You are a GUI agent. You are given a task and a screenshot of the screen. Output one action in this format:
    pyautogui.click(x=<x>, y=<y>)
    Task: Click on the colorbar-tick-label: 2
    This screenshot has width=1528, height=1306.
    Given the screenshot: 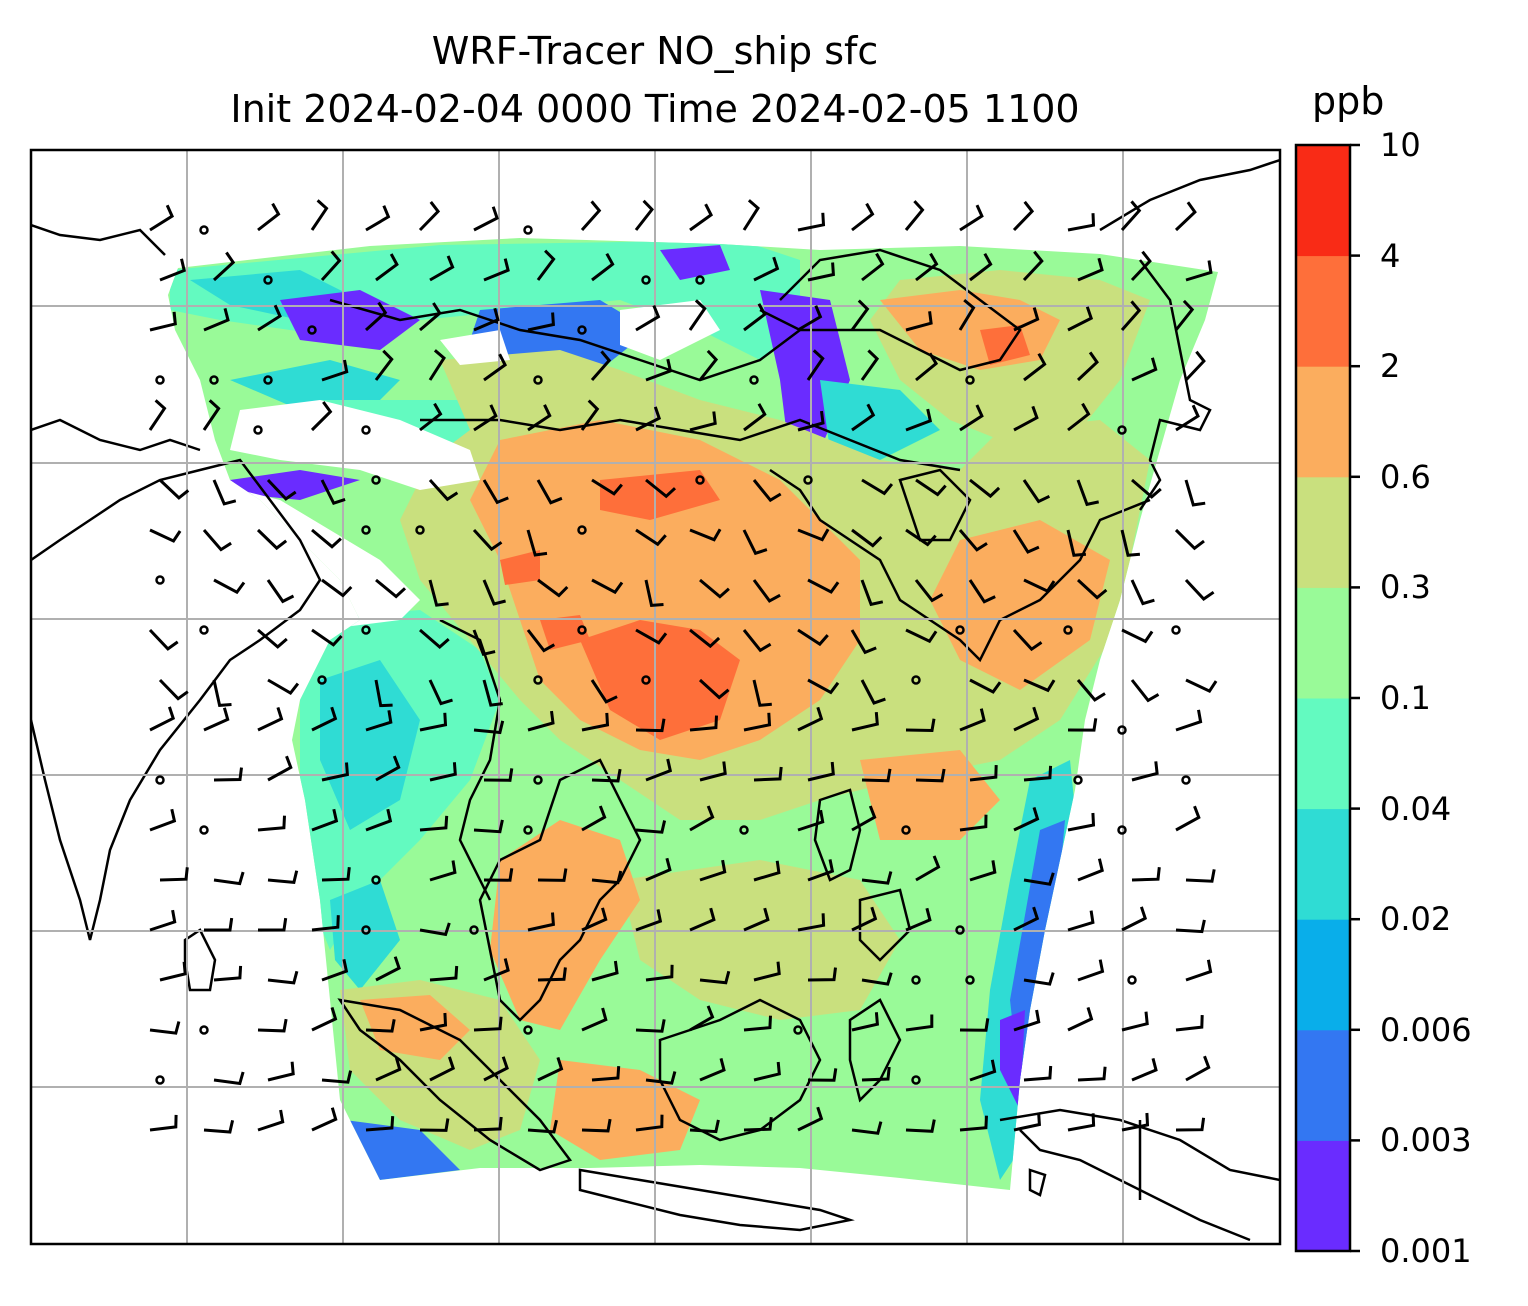 What is the action you would take?
    pyautogui.click(x=1390, y=366)
    